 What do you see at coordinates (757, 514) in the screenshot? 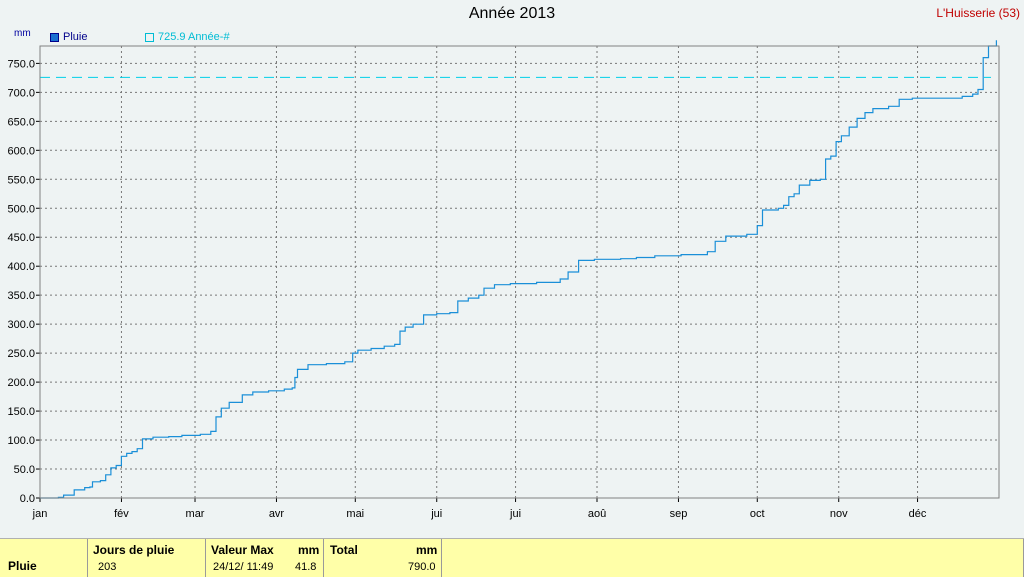
I see `x-tick-label: oct` at bounding box center [757, 514].